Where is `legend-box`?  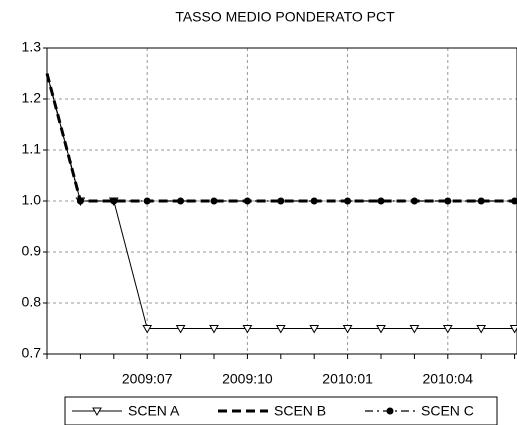 legend-box is located at coordinates (281, 410).